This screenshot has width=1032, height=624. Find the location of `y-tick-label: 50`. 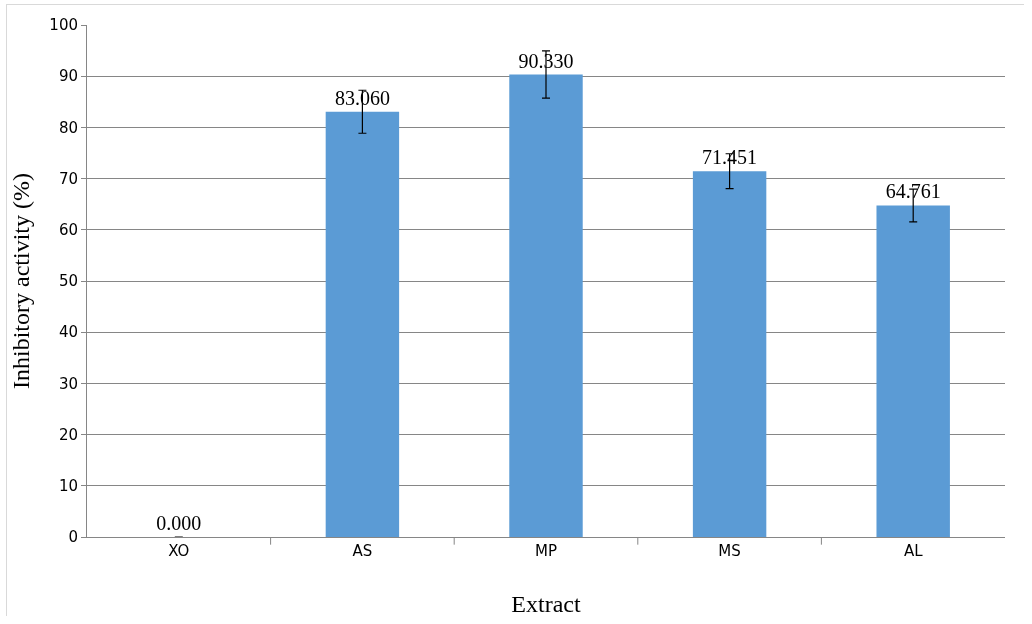

y-tick-label: 50 is located at coordinates (68, 281).